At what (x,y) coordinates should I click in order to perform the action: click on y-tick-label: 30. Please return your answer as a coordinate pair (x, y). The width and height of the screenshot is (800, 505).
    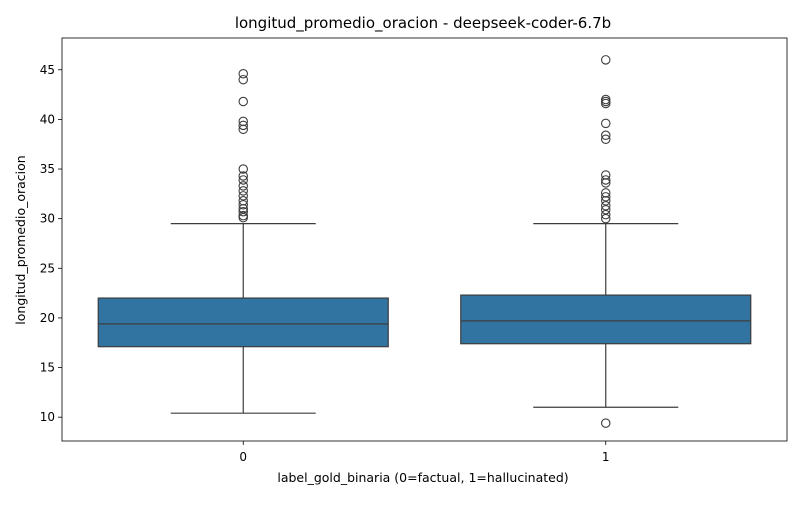
    Looking at the image, I should click on (47, 219).